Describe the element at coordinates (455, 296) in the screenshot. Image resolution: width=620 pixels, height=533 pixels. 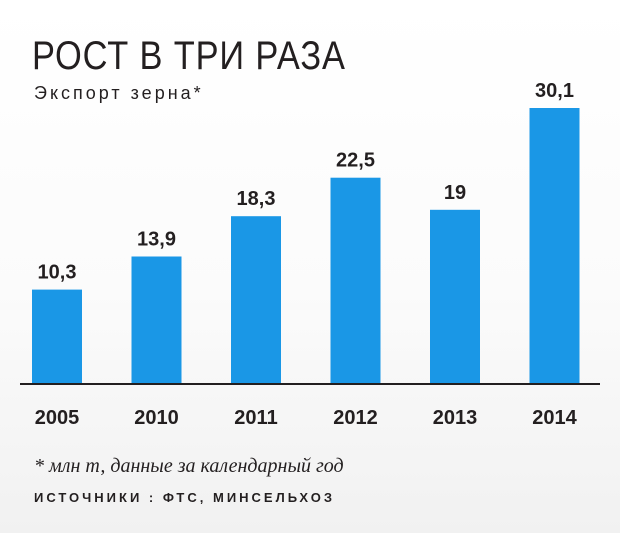
I see `bar-2013` at that location.